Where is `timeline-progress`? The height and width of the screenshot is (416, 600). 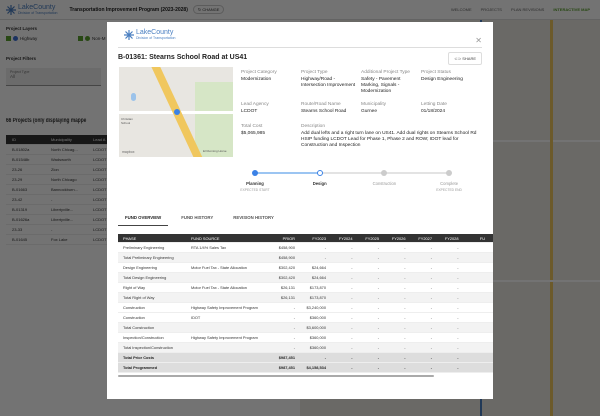
timeline-progress is located at coordinates (287, 173).